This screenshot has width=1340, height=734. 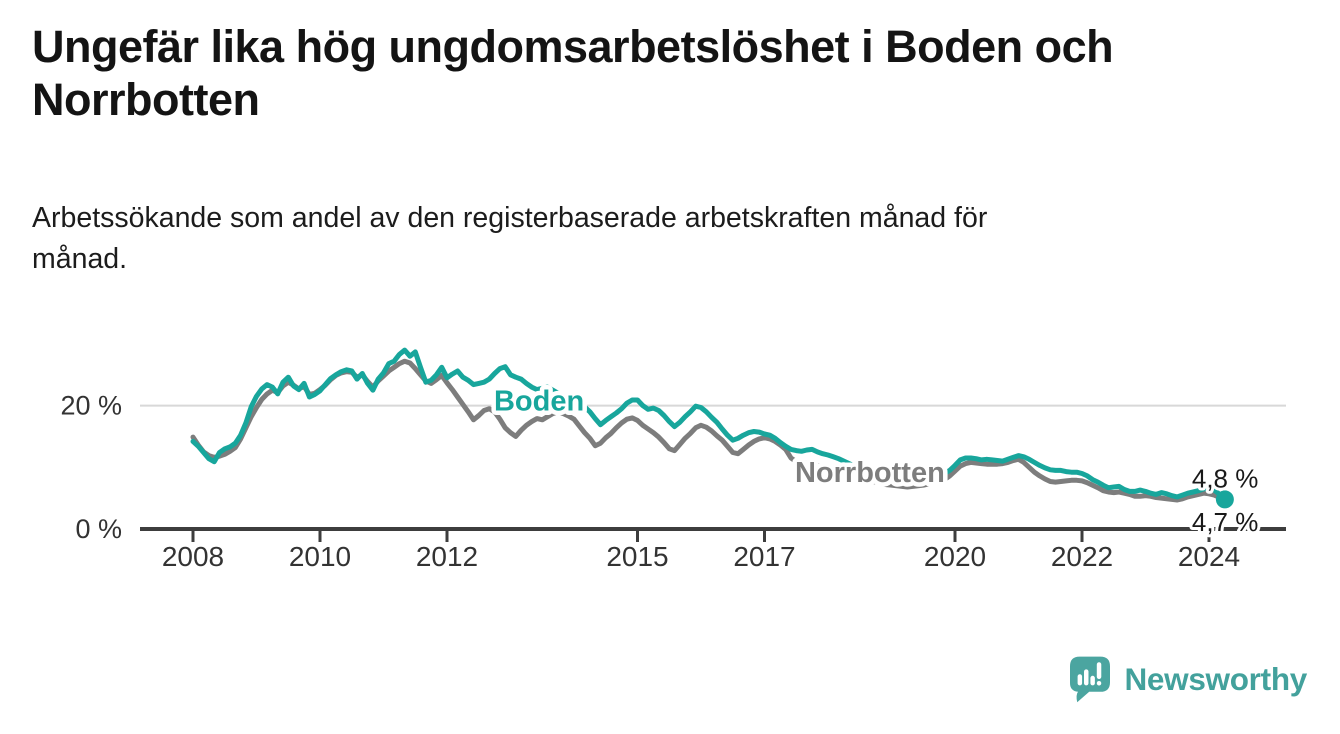 What do you see at coordinates (637, 556) in the screenshot?
I see `x-tick-label-2015: 2015` at bounding box center [637, 556].